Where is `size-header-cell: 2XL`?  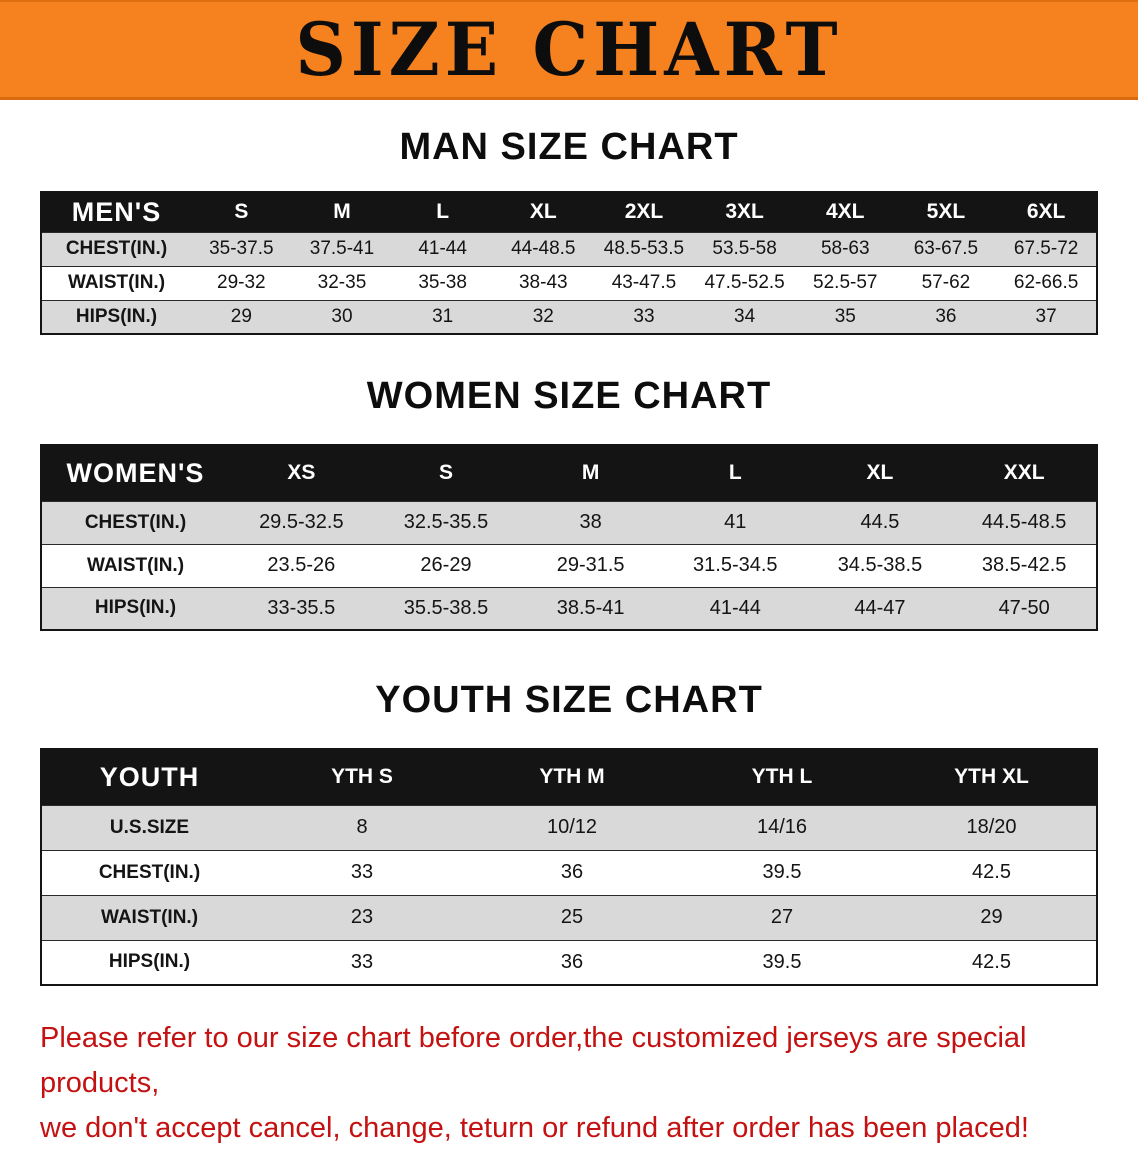
size-header-cell: 2XL is located at coordinates (644, 212).